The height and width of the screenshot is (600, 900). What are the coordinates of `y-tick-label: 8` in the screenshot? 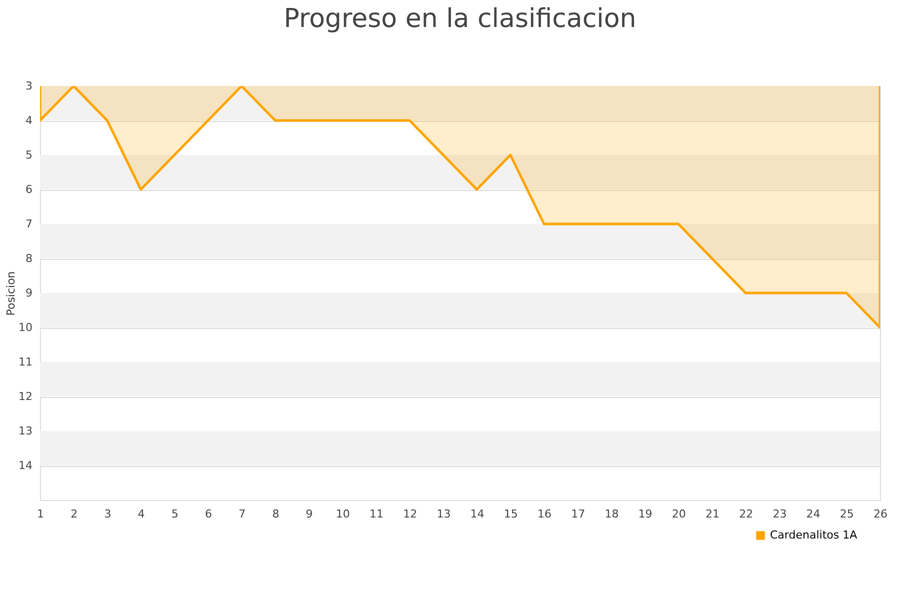 It's located at (29, 258).